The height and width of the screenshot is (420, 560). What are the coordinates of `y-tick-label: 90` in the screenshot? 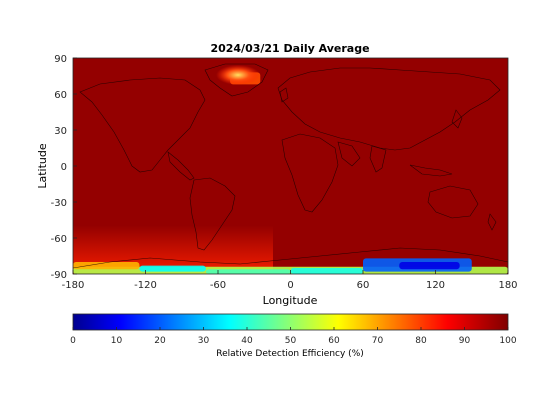 It's located at (60, 59).